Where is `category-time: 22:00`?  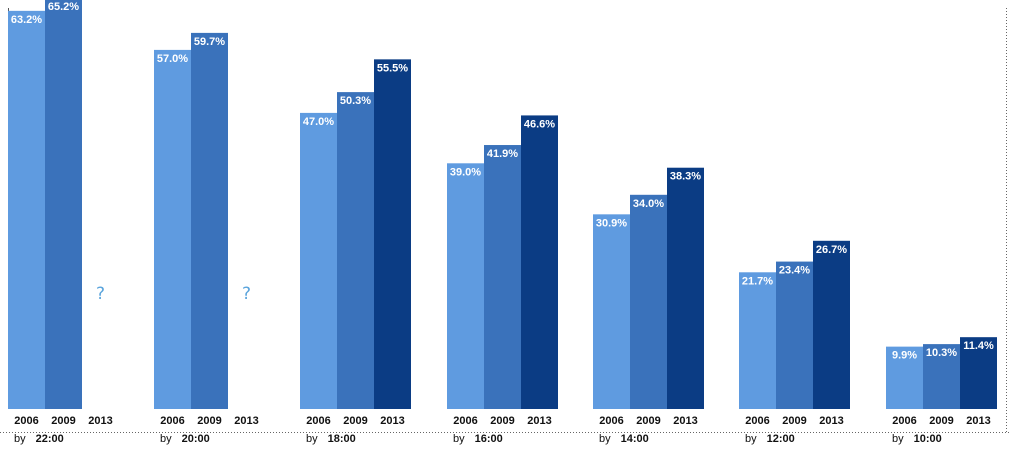 category-time: 22:00 is located at coordinates (50, 439).